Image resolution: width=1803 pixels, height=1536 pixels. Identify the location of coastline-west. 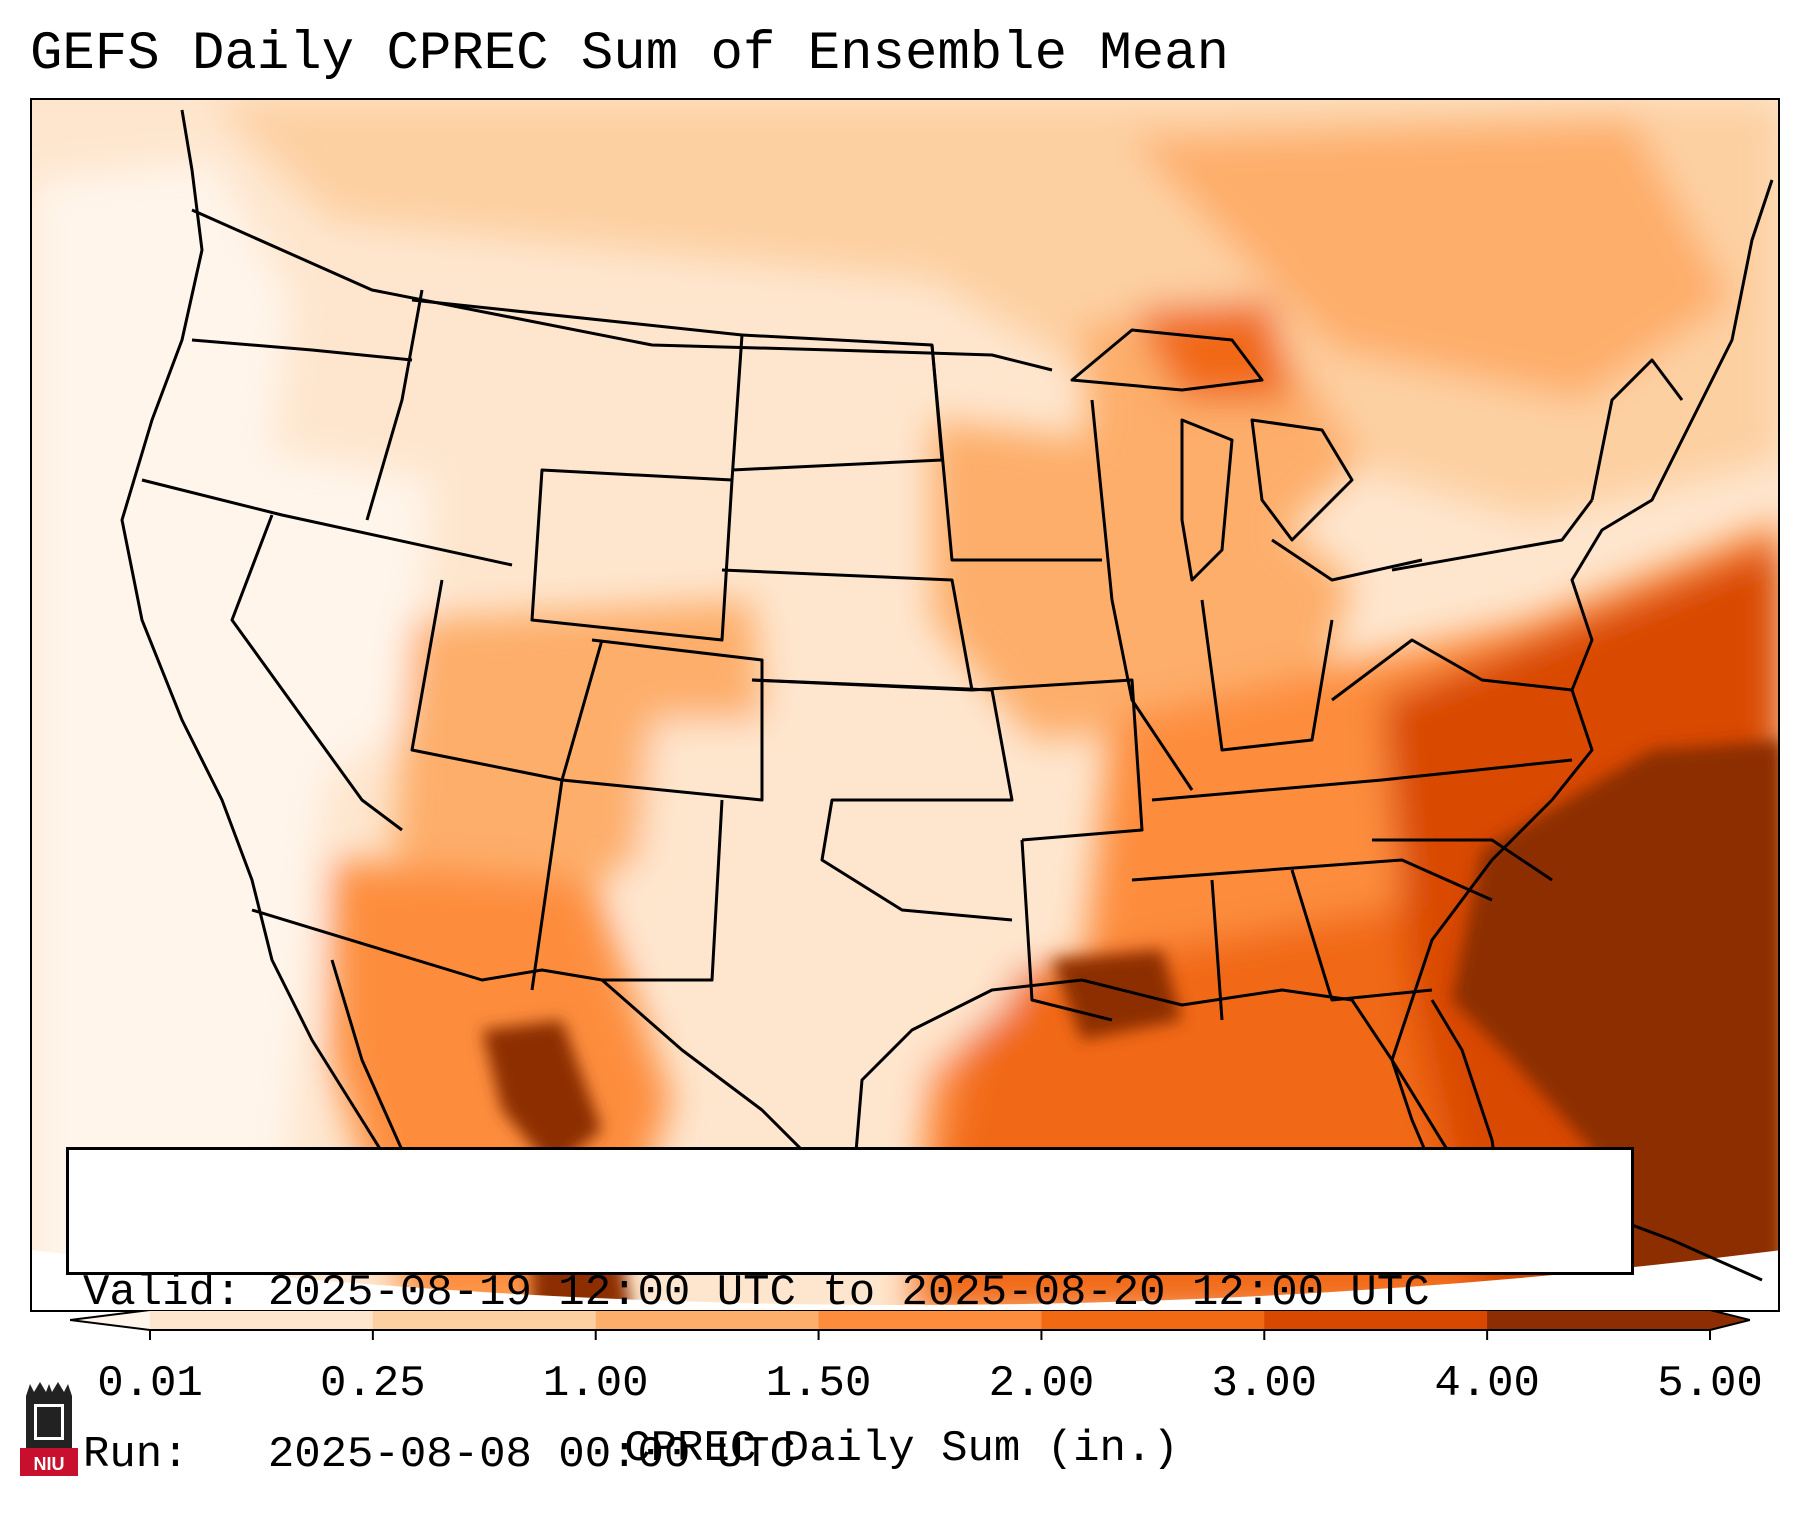
(267, 655).